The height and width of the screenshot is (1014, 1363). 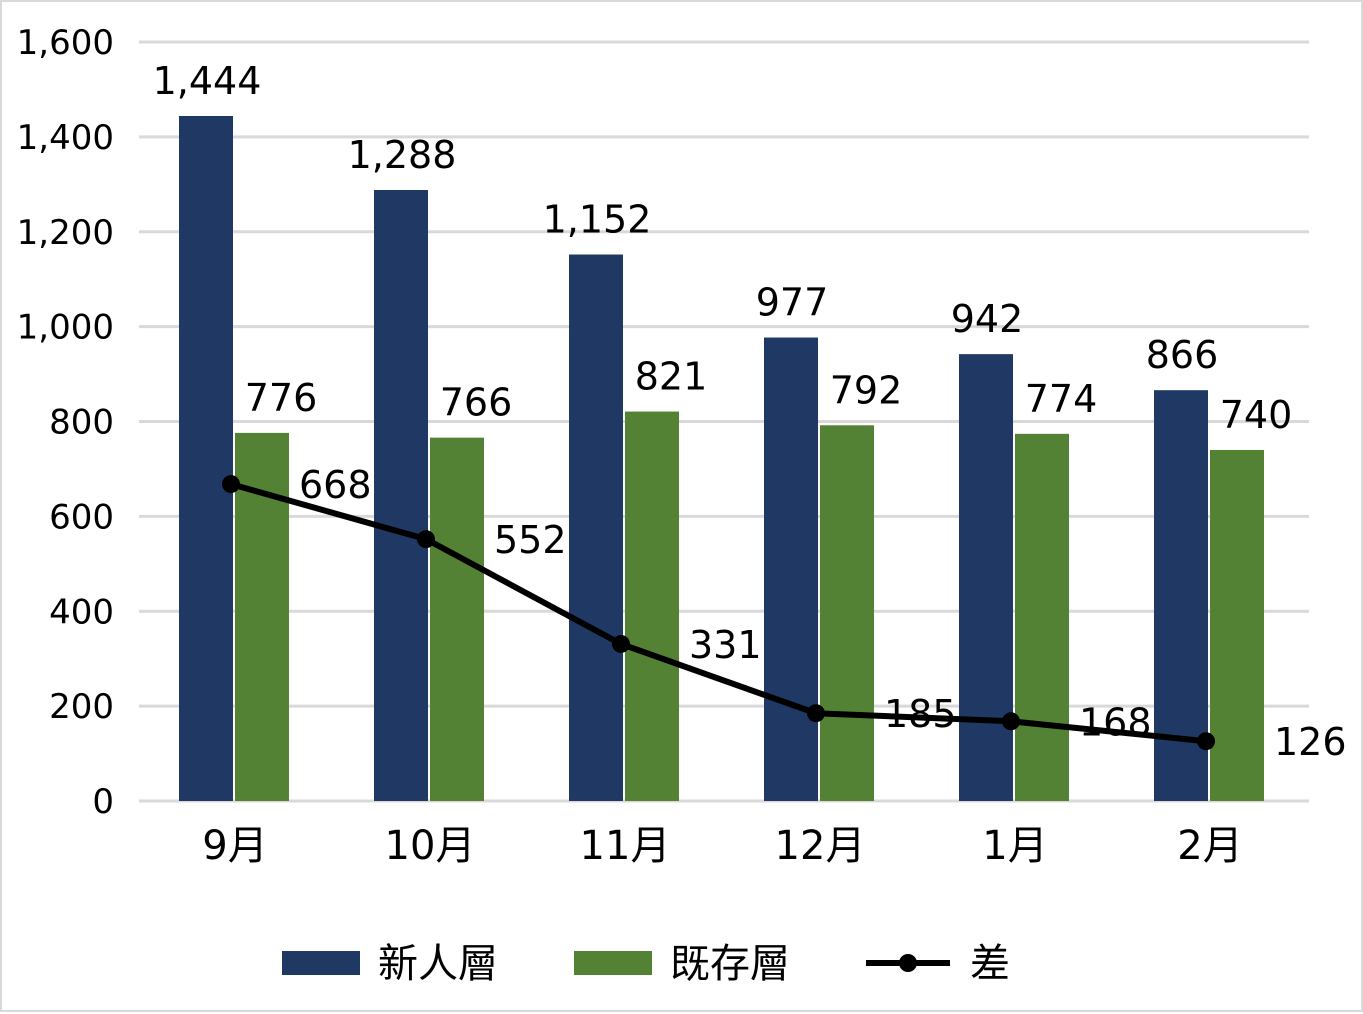 I want to click on x-tick-label: 1月, so click(x=1014, y=846).